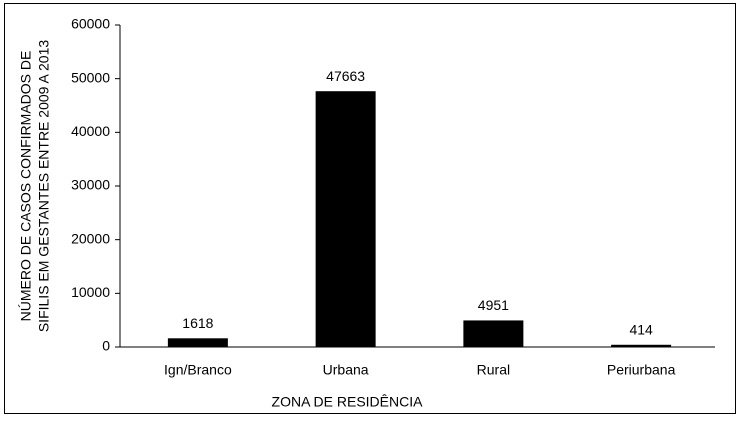  Describe the element at coordinates (641, 370) in the screenshot. I see `x-tick-label: Periurbana` at that location.